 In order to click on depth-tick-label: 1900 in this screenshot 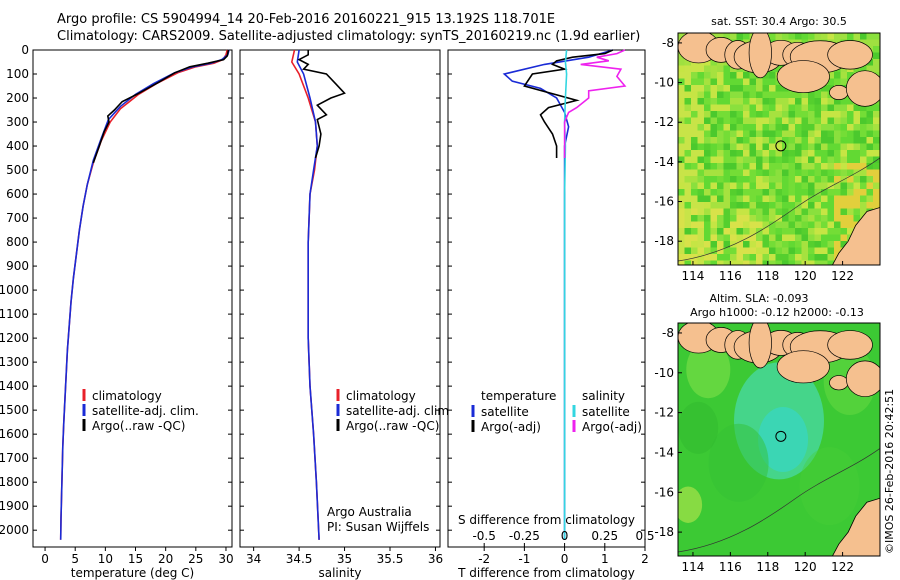, I will do `click(14, 506)`.